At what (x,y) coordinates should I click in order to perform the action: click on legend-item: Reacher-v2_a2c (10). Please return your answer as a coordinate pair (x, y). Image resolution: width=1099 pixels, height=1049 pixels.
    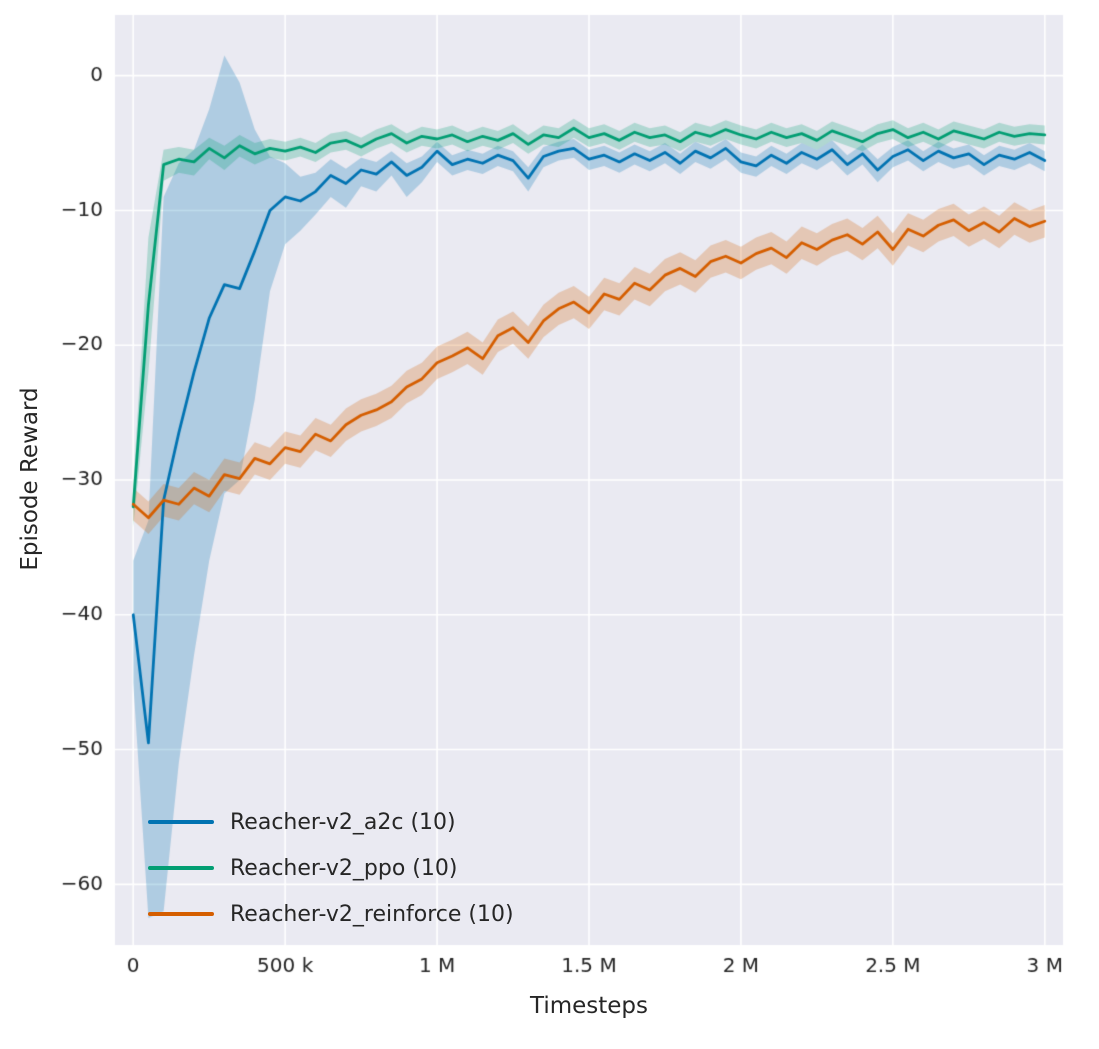
    Looking at the image, I should click on (331, 822).